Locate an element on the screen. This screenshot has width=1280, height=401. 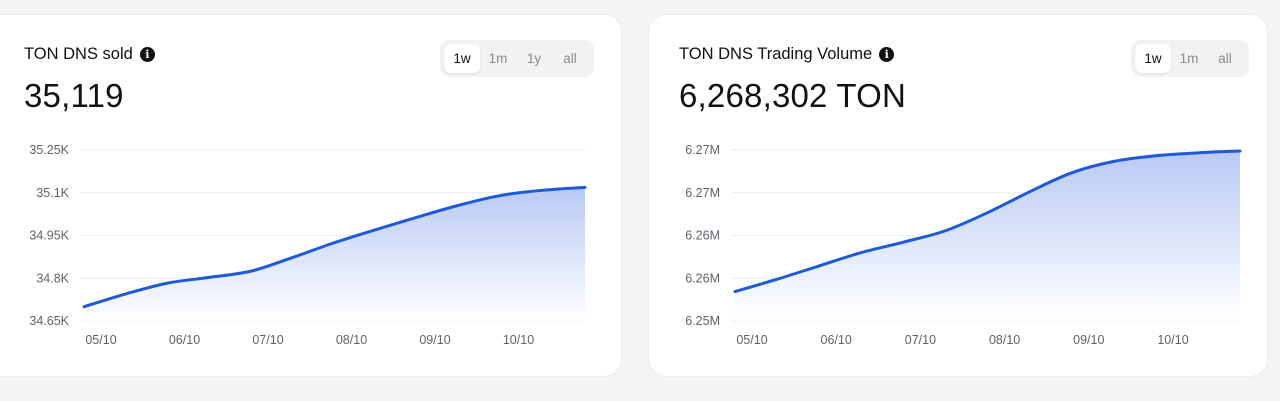
range-tabs-trading-volume: 1w 1m all is located at coordinates (1190, 58).